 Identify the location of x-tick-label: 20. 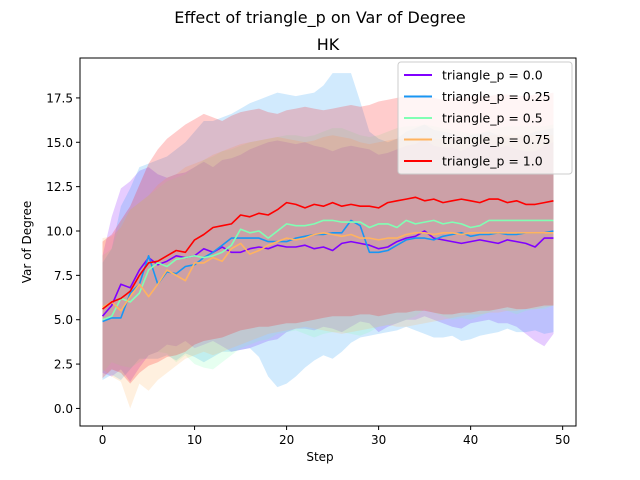
(286, 440).